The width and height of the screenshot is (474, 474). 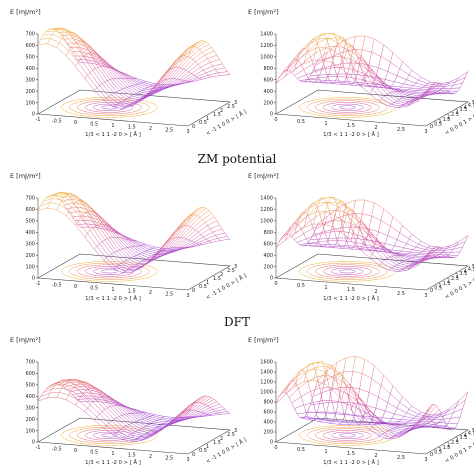 What do you see at coordinates (448, 281) in the screenshot?
I see `y-tick-label: 2` at bounding box center [448, 281].